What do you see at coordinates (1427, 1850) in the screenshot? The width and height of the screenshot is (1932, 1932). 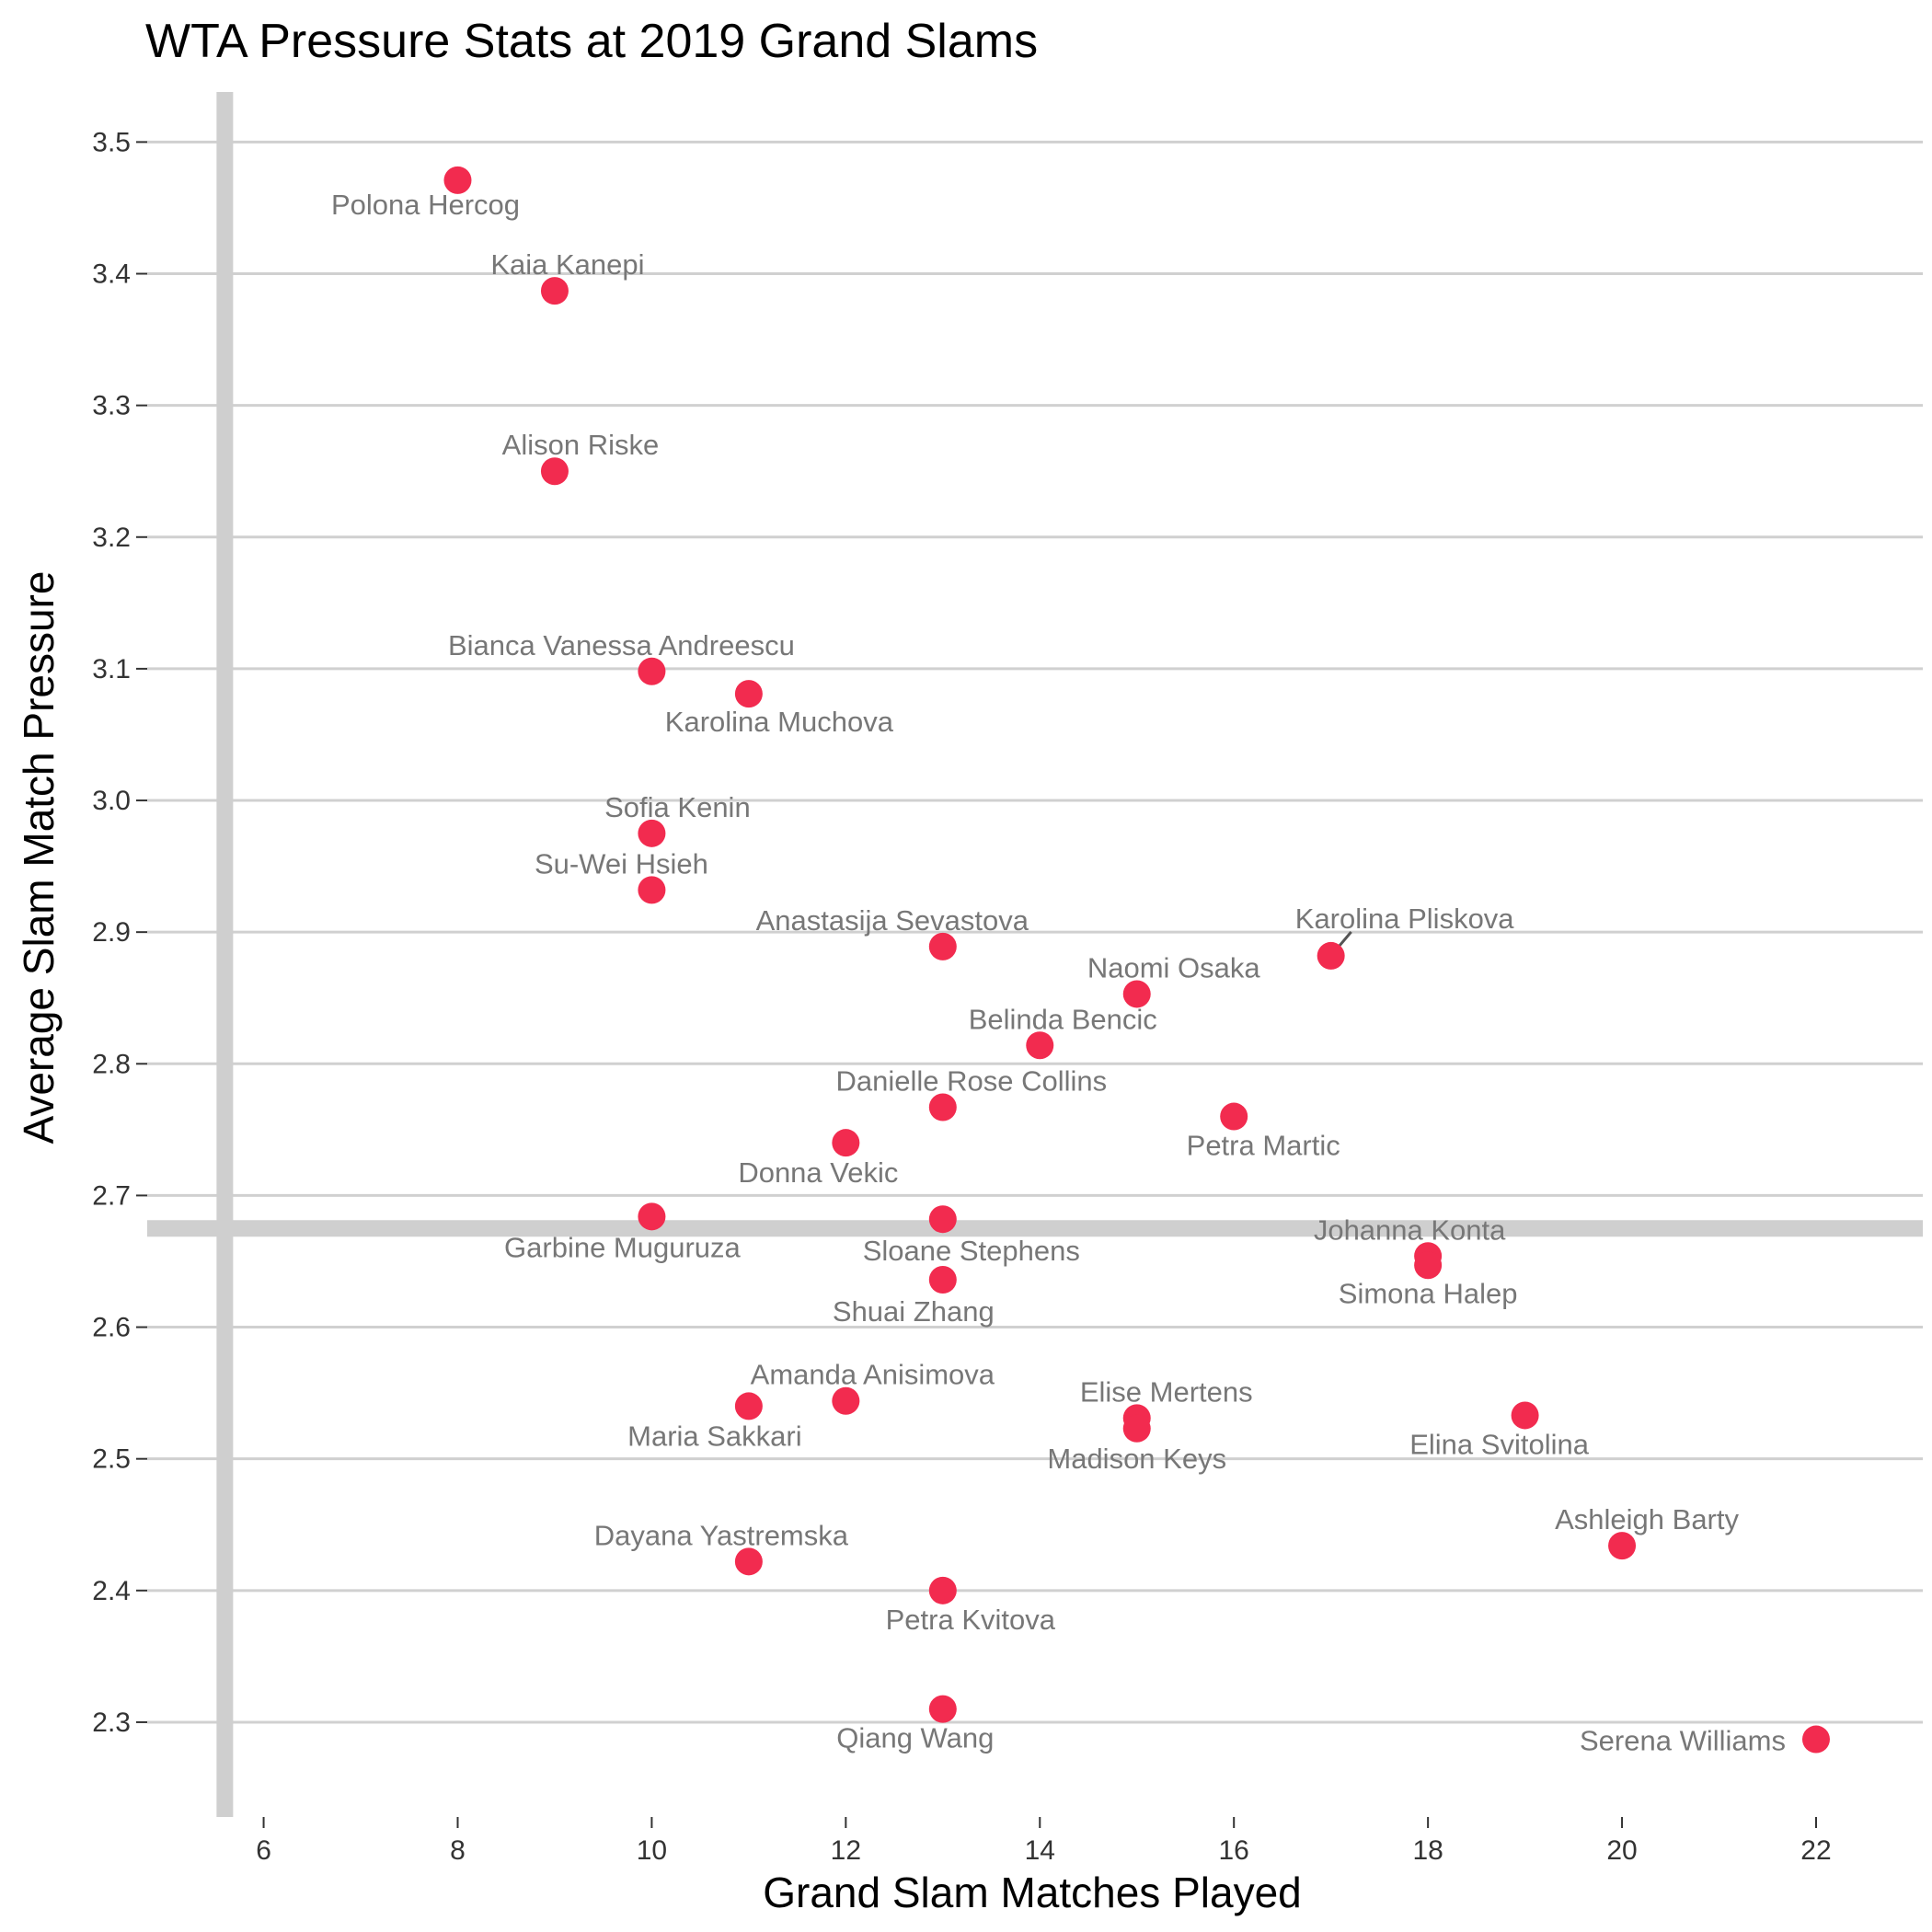 I see `x-tick-label: 18` at bounding box center [1427, 1850].